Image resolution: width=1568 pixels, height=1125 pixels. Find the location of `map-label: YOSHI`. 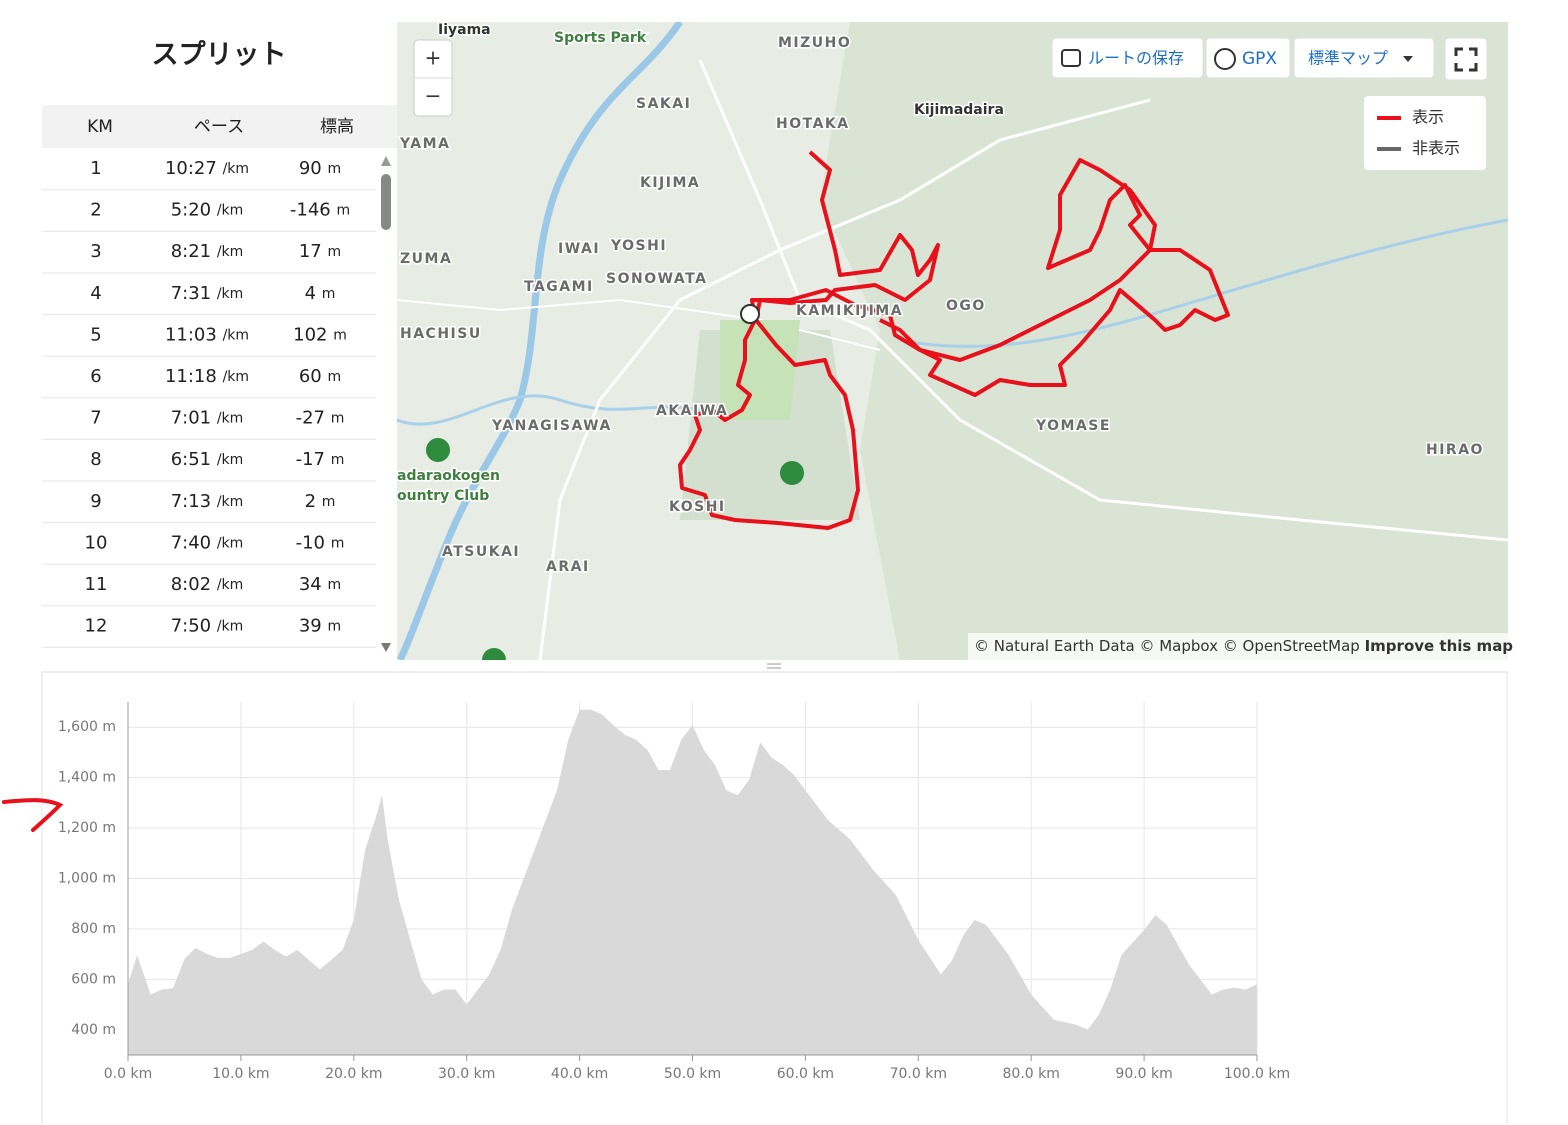

map-label: YOSHI is located at coordinates (638, 246).